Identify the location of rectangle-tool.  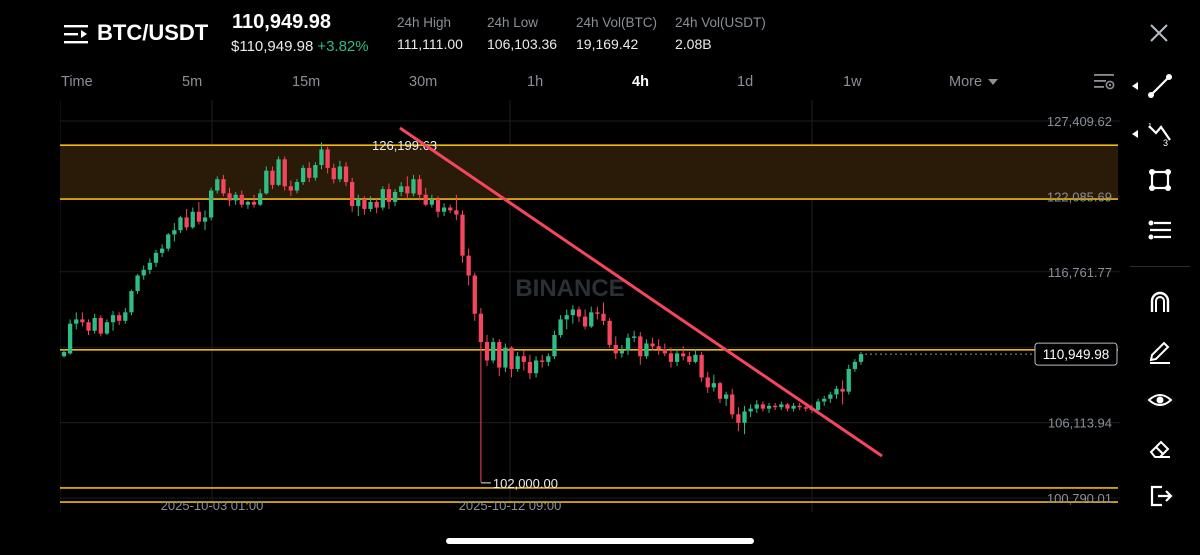
(1160, 180).